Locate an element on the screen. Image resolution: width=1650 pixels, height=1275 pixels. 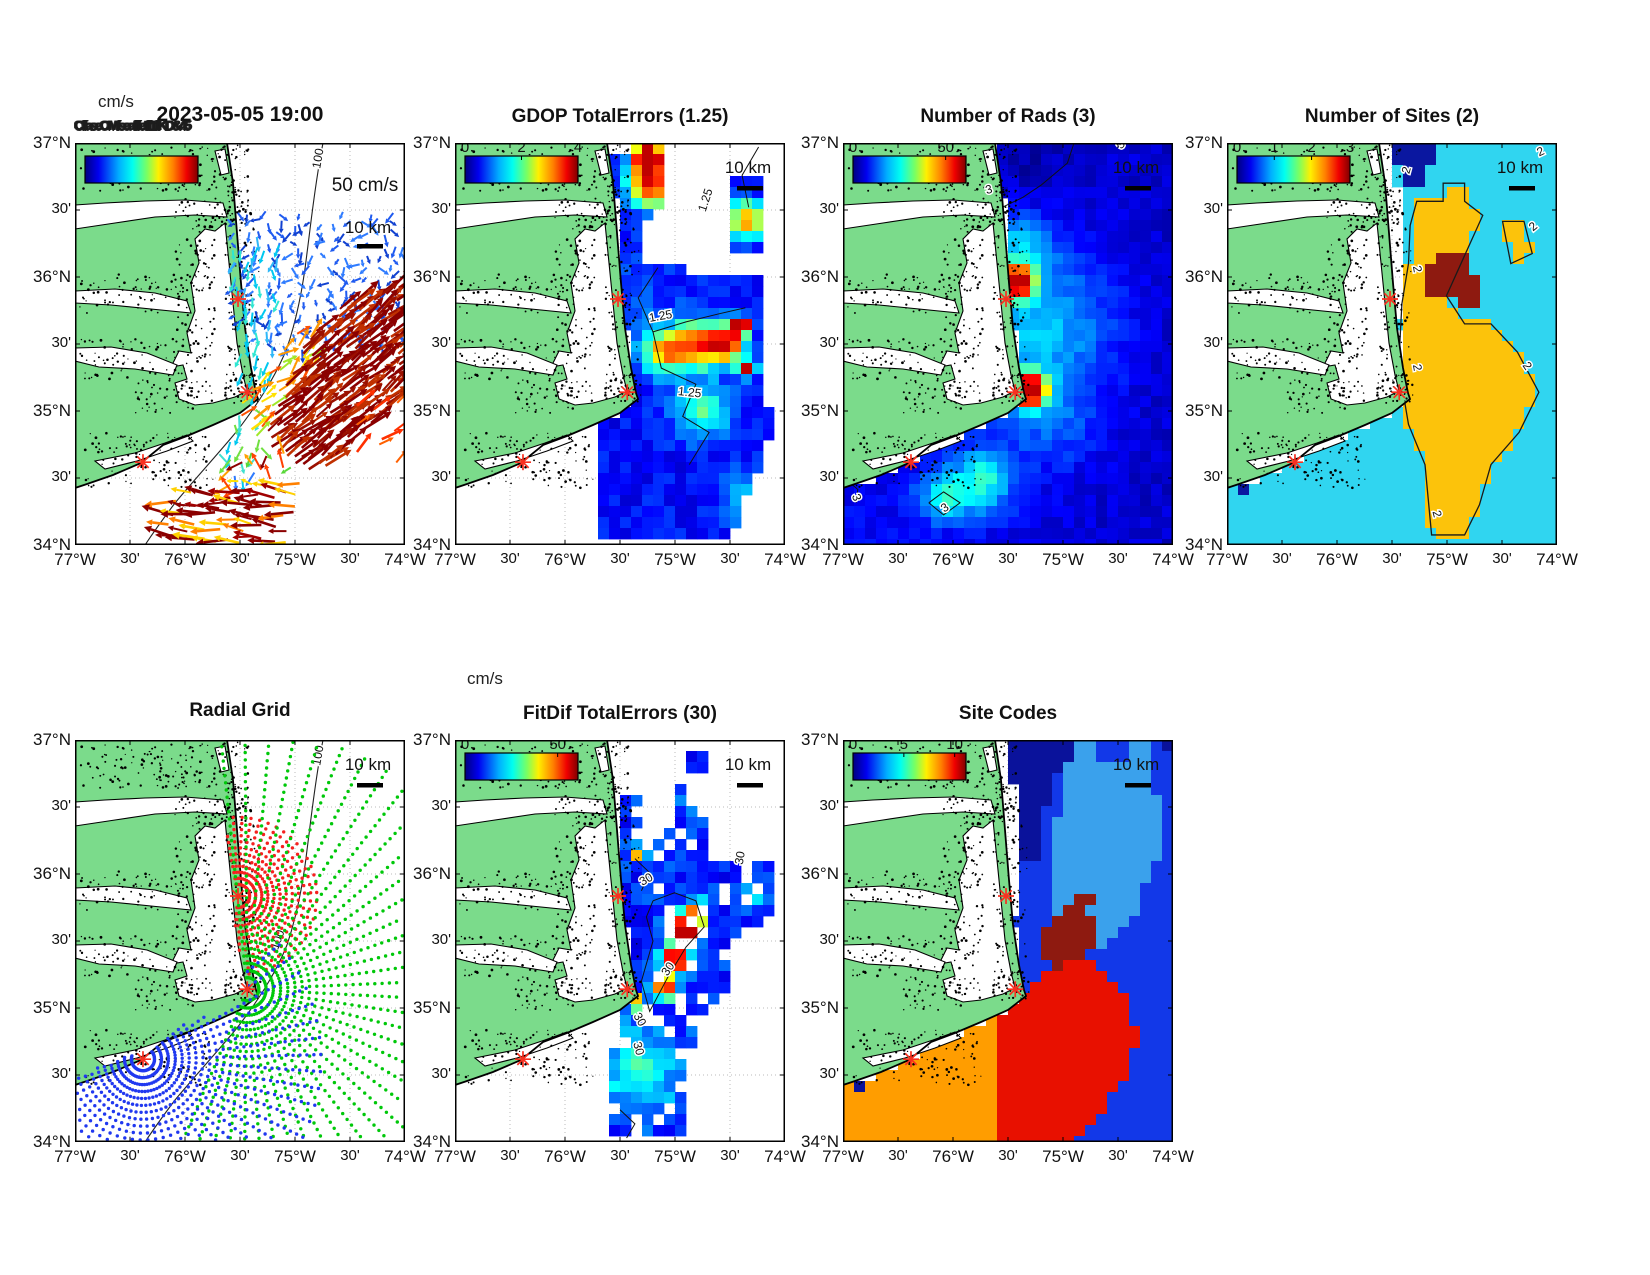
svg-text: 4 is located at coordinates (578, 149).